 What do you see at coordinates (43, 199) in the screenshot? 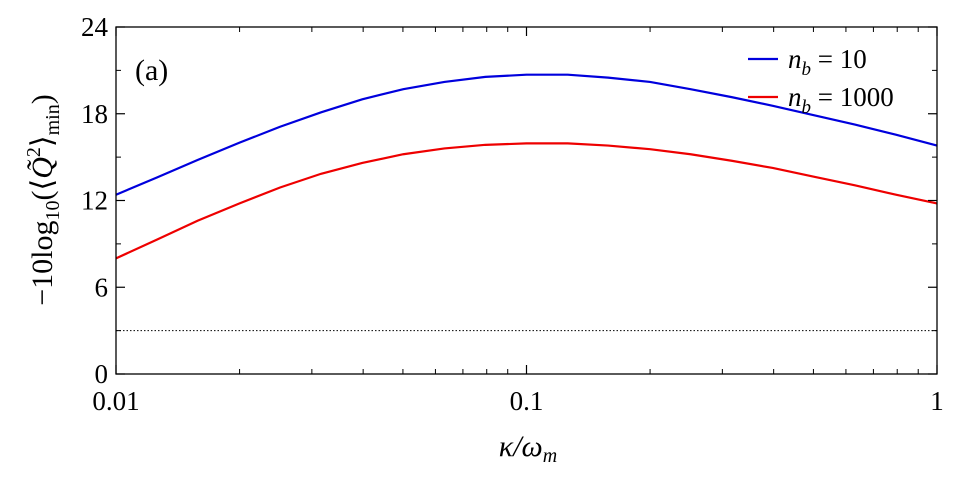
I see `y-axis-label: −10log10(⟨Q̃2⟩min)` at bounding box center [43, 199].